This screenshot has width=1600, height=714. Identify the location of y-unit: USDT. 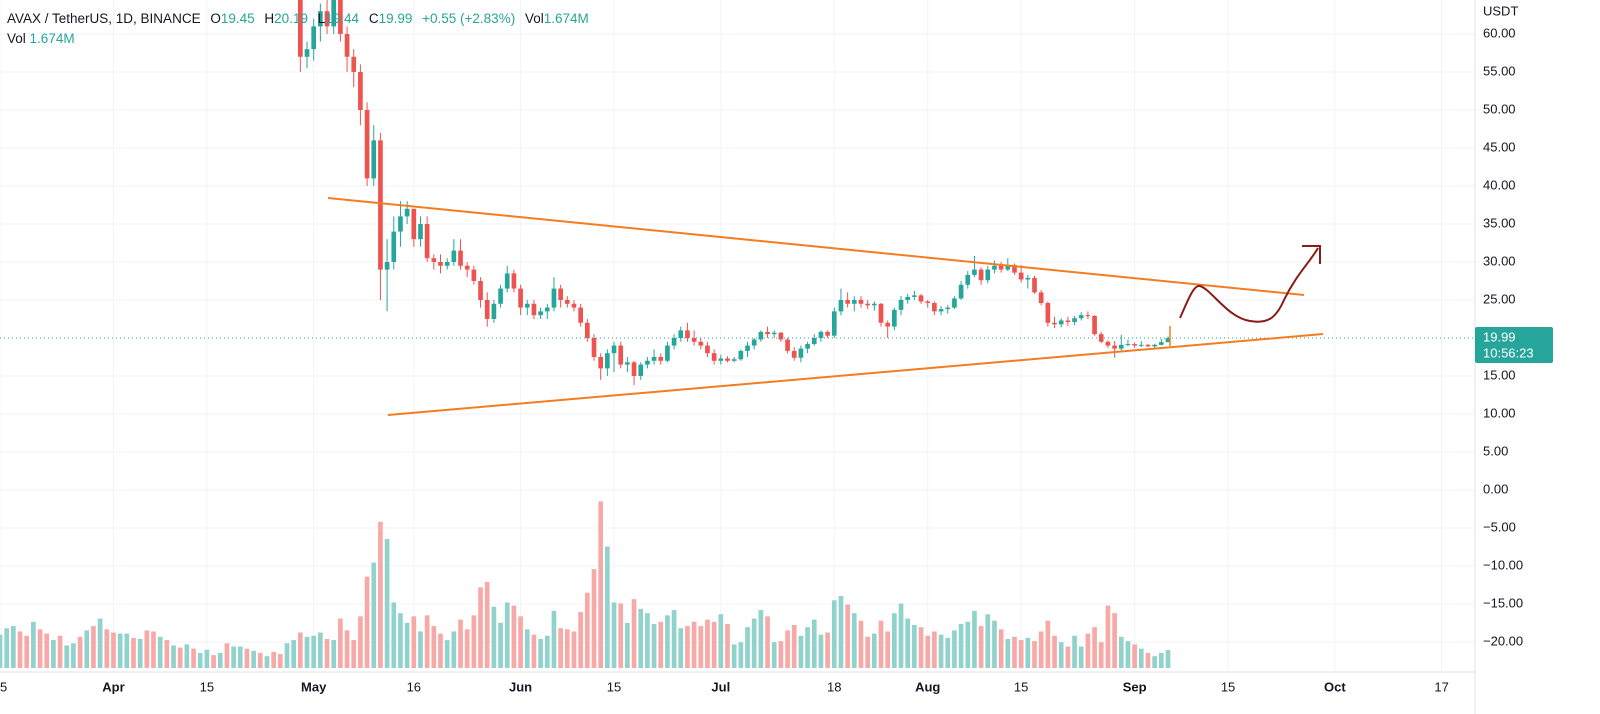
(1500, 10).